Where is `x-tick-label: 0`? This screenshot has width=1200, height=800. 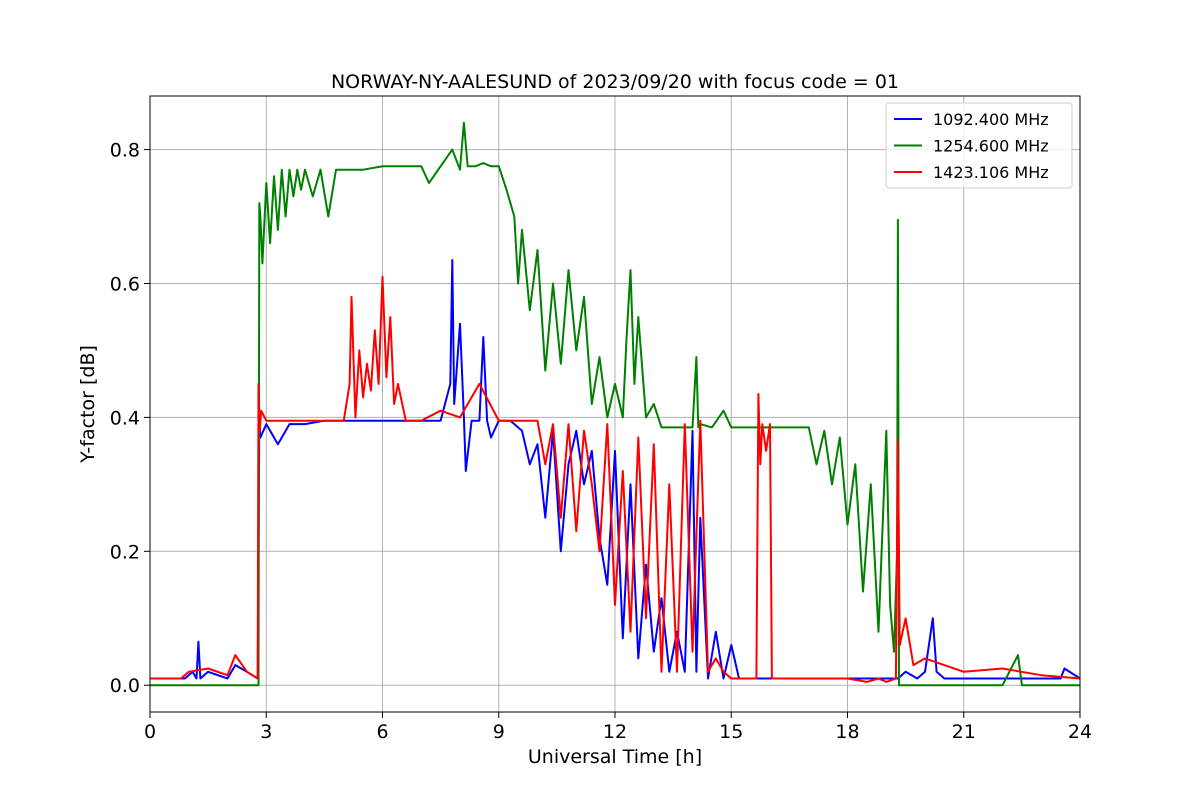 x-tick-label: 0 is located at coordinates (150, 732).